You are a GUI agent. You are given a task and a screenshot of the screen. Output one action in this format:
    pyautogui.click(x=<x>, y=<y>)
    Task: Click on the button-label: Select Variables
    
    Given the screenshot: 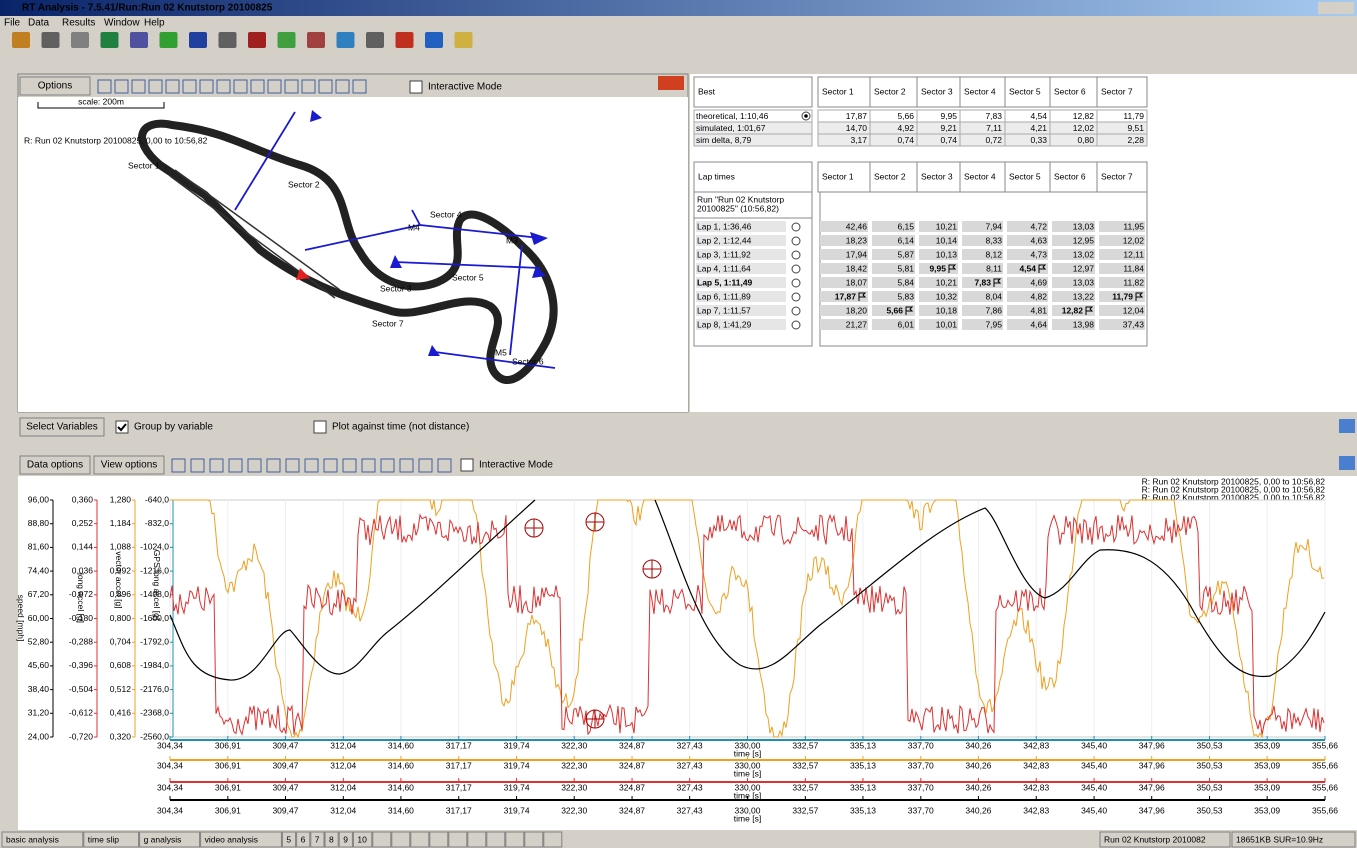 What is the action you would take?
    pyautogui.click(x=62, y=427)
    